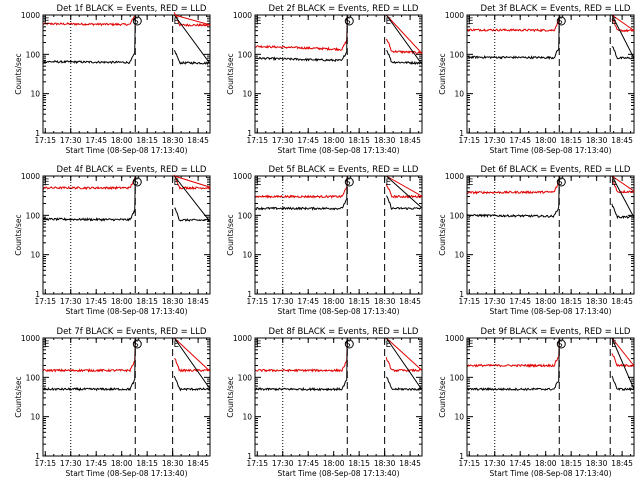  What do you see at coordinates (344, 332) in the screenshot?
I see `panel-title: Det 8f BLACK = Events, RED = LLD` at bounding box center [344, 332].